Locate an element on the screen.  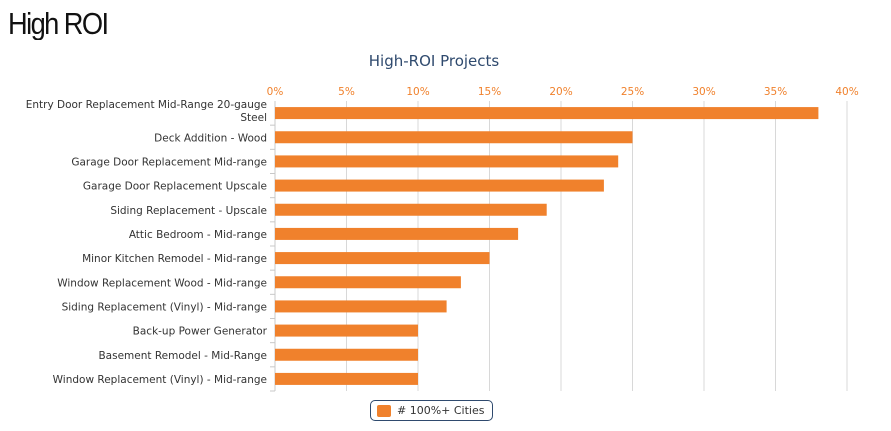
category-label: Siding Replacement - Upscale is located at coordinates (188, 211).